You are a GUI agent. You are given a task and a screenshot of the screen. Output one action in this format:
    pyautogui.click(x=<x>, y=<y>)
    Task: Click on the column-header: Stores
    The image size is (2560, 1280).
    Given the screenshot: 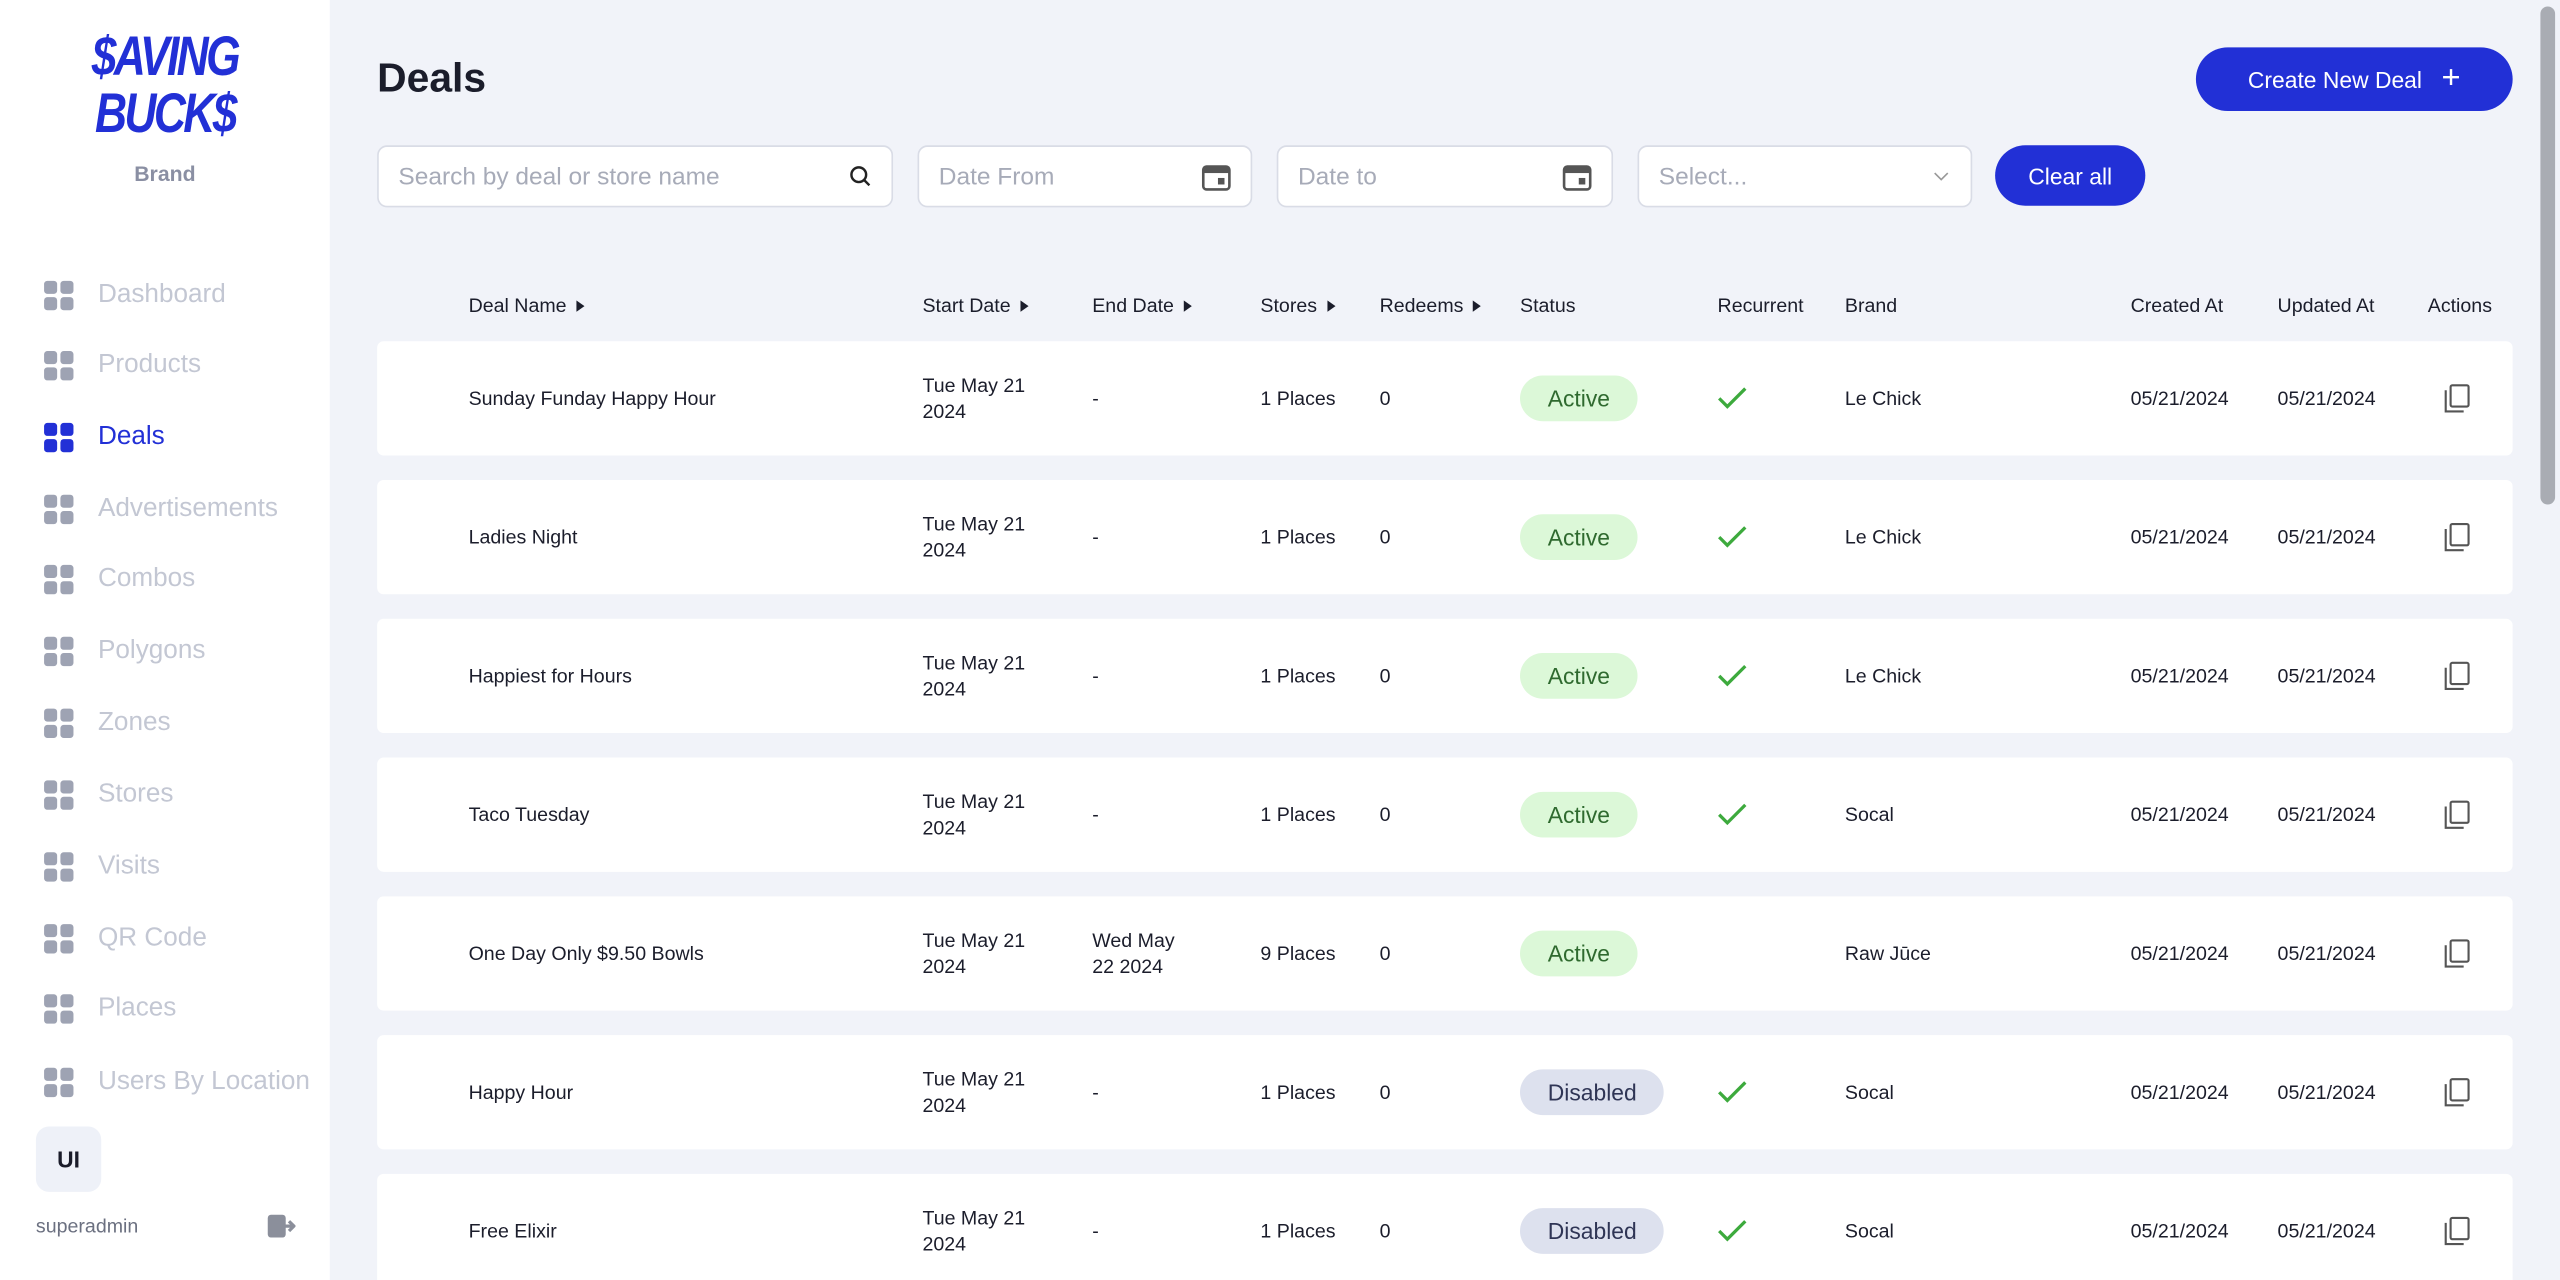 What is the action you would take?
    pyautogui.click(x=1297, y=305)
    